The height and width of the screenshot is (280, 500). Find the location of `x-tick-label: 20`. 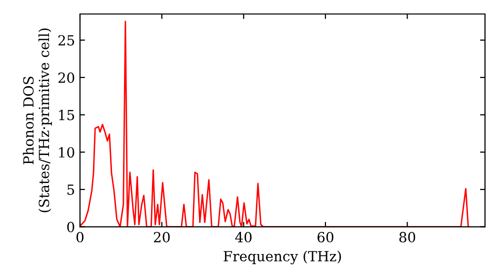

x-tick-label: 20 is located at coordinates (162, 237).